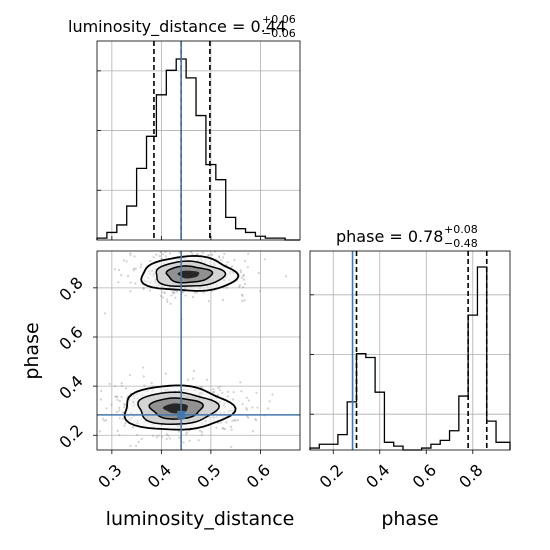 The height and width of the screenshot is (550, 550). What do you see at coordinates (32, 350) in the screenshot?
I see `y-axis-label-phase: phase` at bounding box center [32, 350].